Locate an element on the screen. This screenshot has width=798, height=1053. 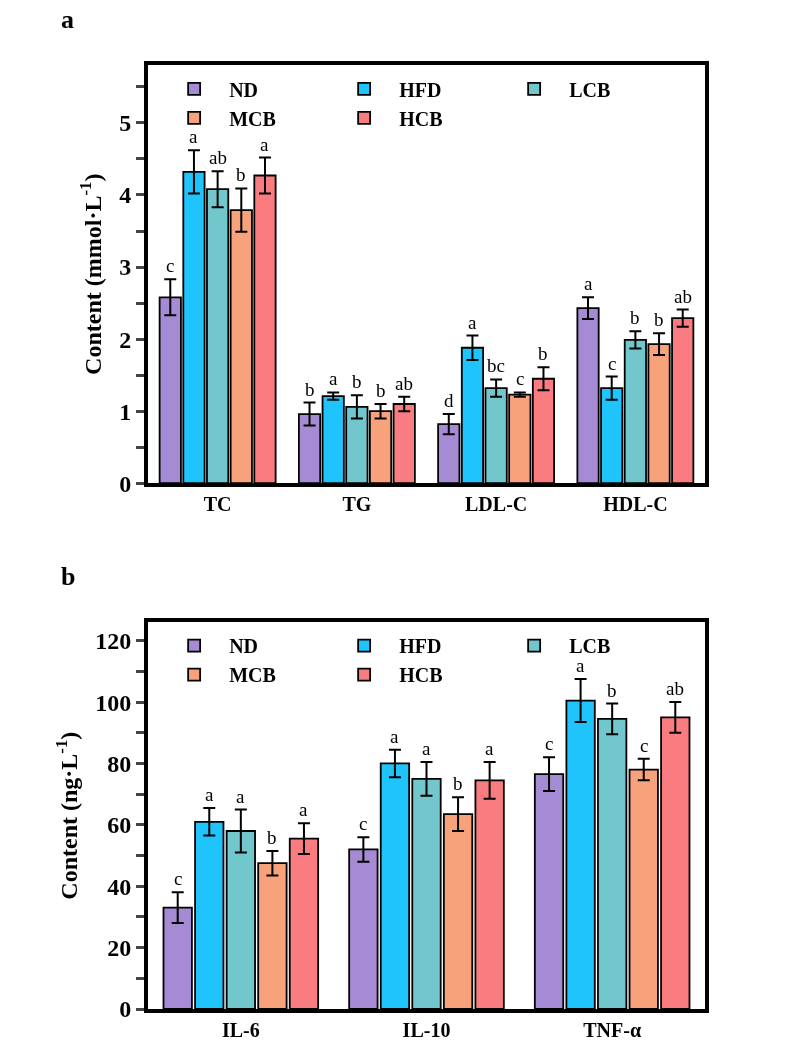
data-label: bc is located at coordinates (496, 365).